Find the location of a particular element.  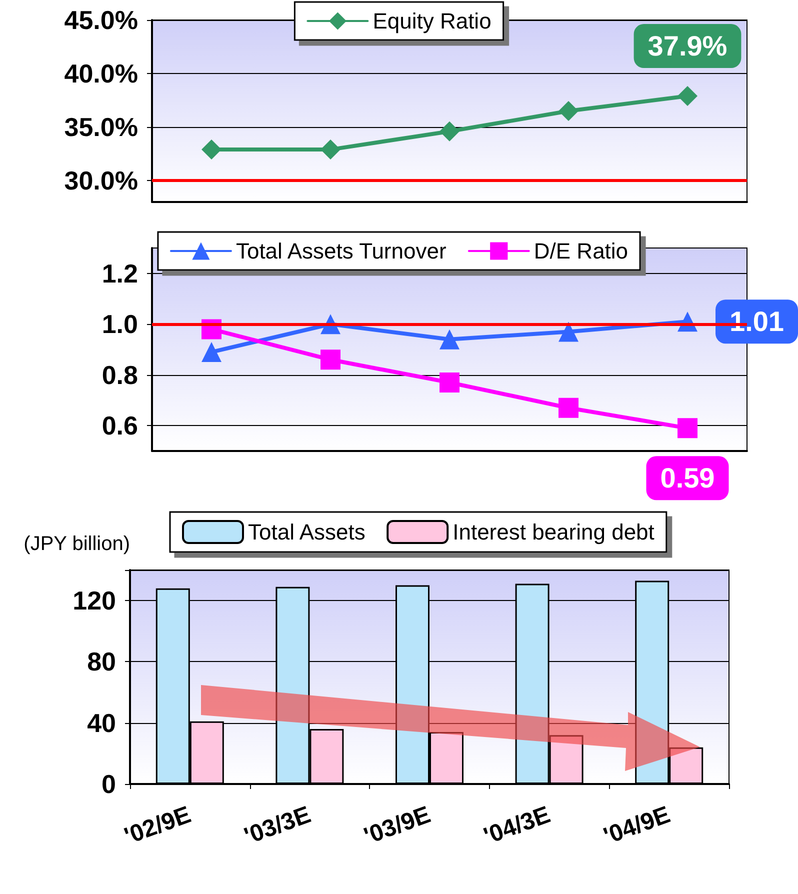

y-axis-title: (JPY billion) is located at coordinates (77, 544).